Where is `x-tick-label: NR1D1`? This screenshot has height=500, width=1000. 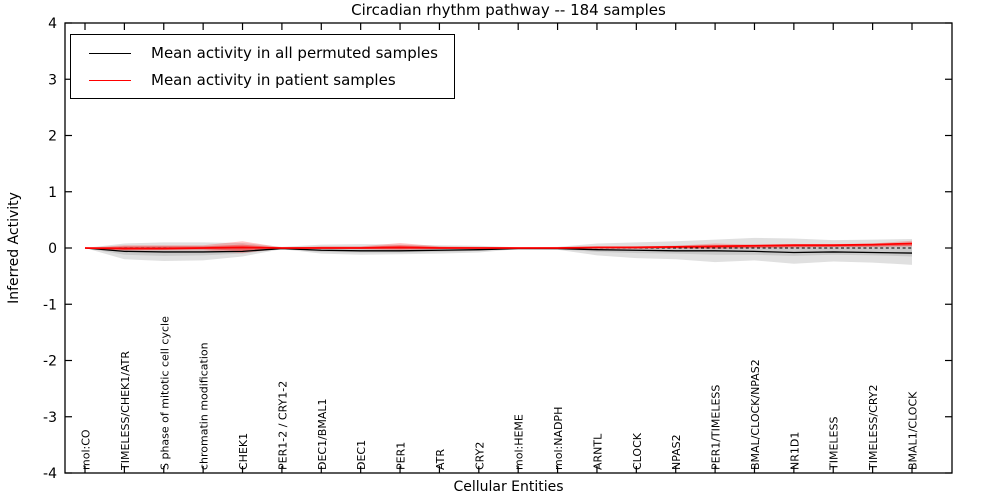
x-tick-label: NR1D1 is located at coordinates (794, 451).